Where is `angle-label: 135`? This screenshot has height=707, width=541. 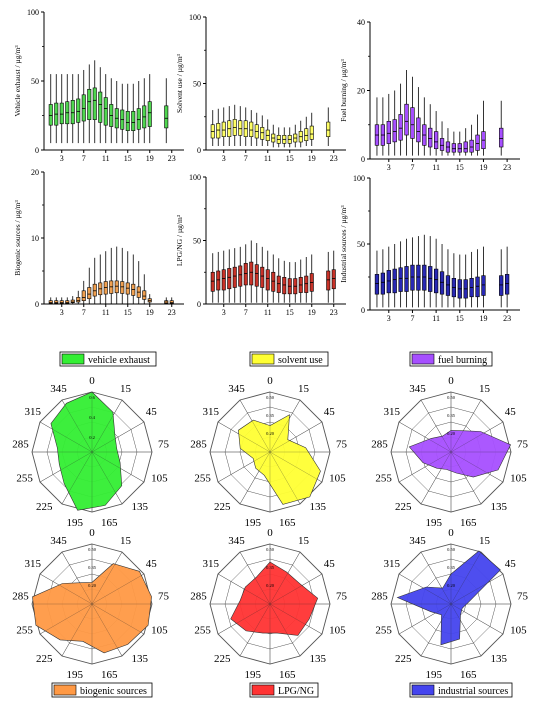
angle-label: 135 is located at coordinates (317, 507).